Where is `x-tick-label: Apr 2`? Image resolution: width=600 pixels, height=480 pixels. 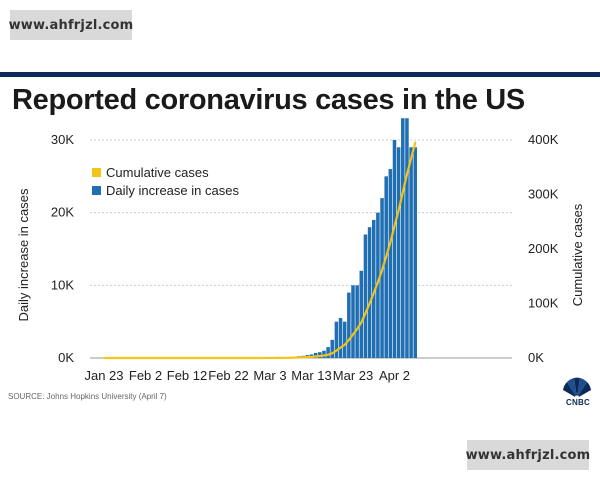 x-tick-label: Apr 2 is located at coordinates (394, 375).